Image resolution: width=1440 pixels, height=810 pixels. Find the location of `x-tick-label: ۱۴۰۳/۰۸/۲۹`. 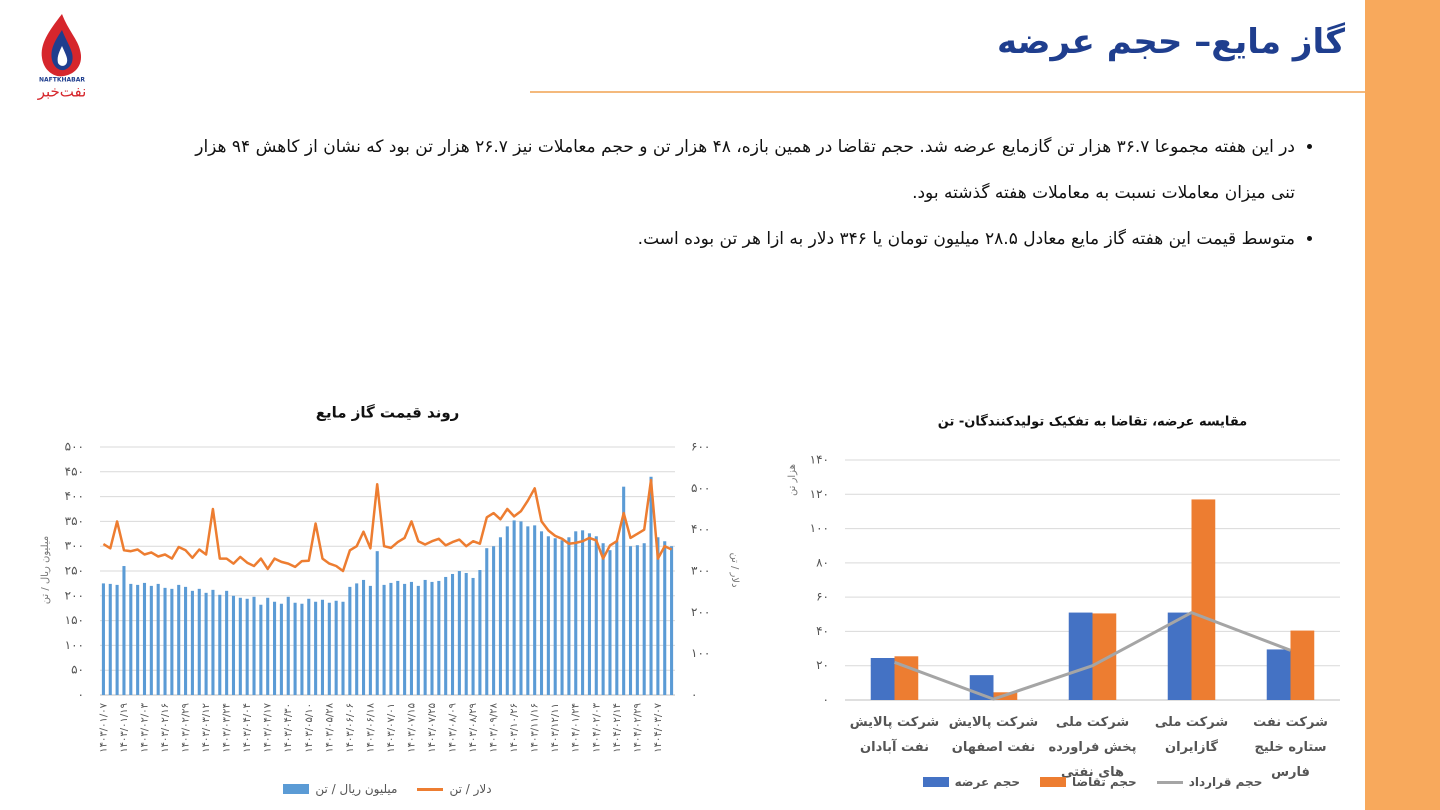

x-tick-label: ۱۴۰۳/۰۸/۲۹ is located at coordinates (473, 728).